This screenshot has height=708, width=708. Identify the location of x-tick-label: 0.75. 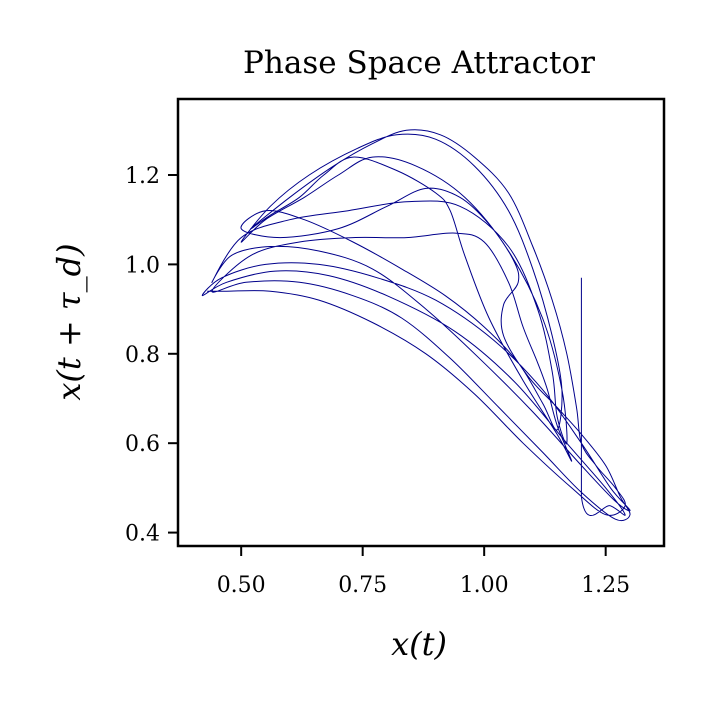
(362, 585).